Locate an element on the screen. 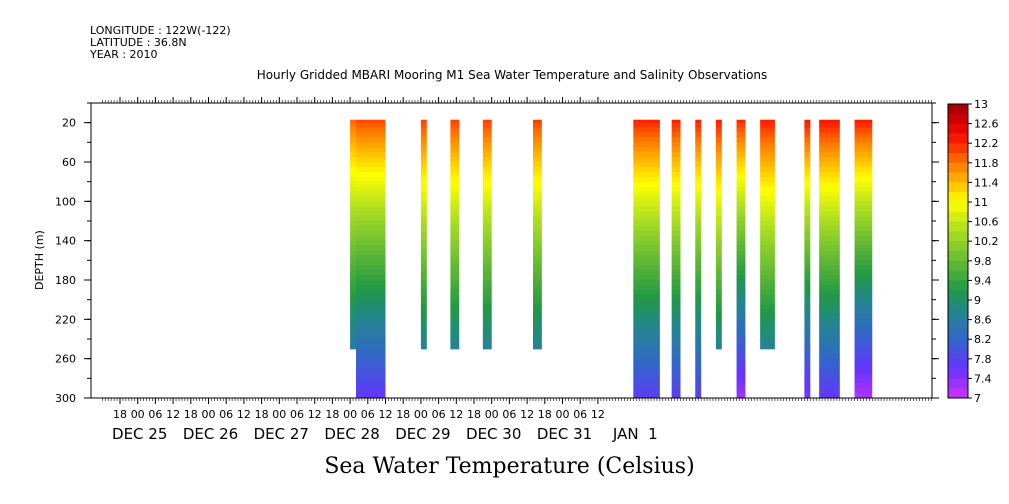  x-hour-label: 06 is located at coordinates (580, 414).